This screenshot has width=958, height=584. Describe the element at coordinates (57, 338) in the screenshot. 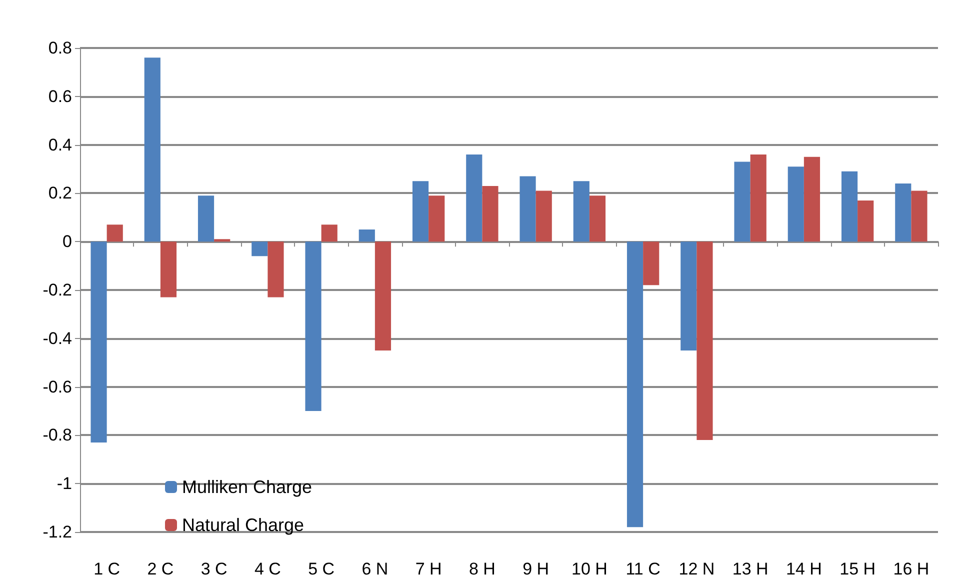

I see `y-tick-label: -0.4` at that location.